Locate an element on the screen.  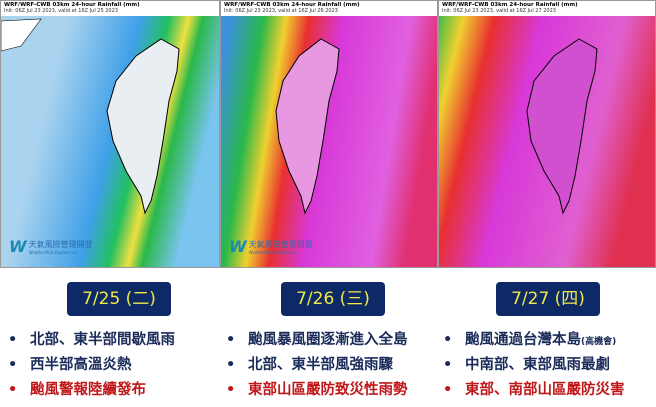
forecast-list: 颱風暴風圈逐漸進入全島 北部、東半部風強雨驟 東部山區嚴防致災性雨勢 is located at coordinates (317, 365).